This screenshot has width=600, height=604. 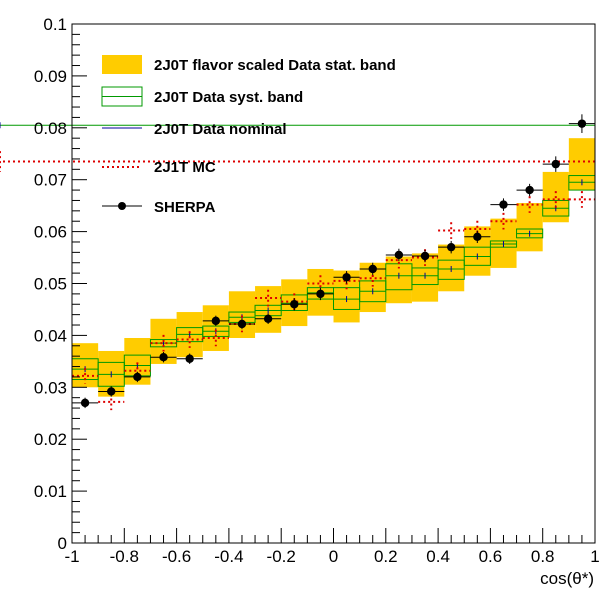 I want to click on x-tick-label: -1, so click(x=71, y=556).